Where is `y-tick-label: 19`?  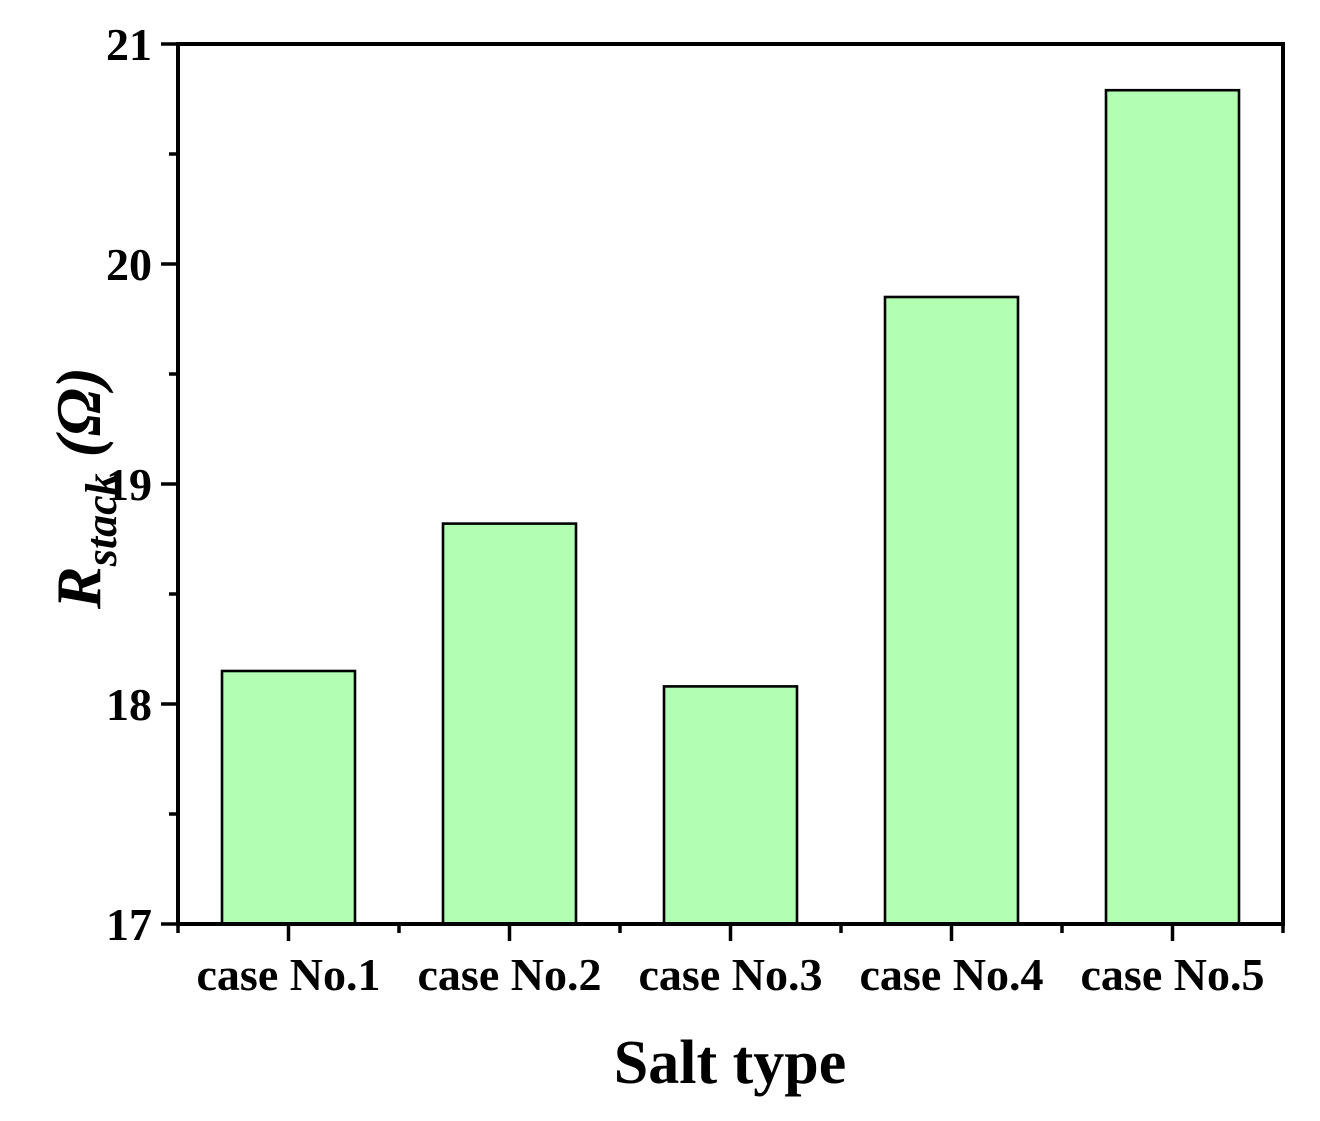
y-tick-label: 19 is located at coordinates (129, 484).